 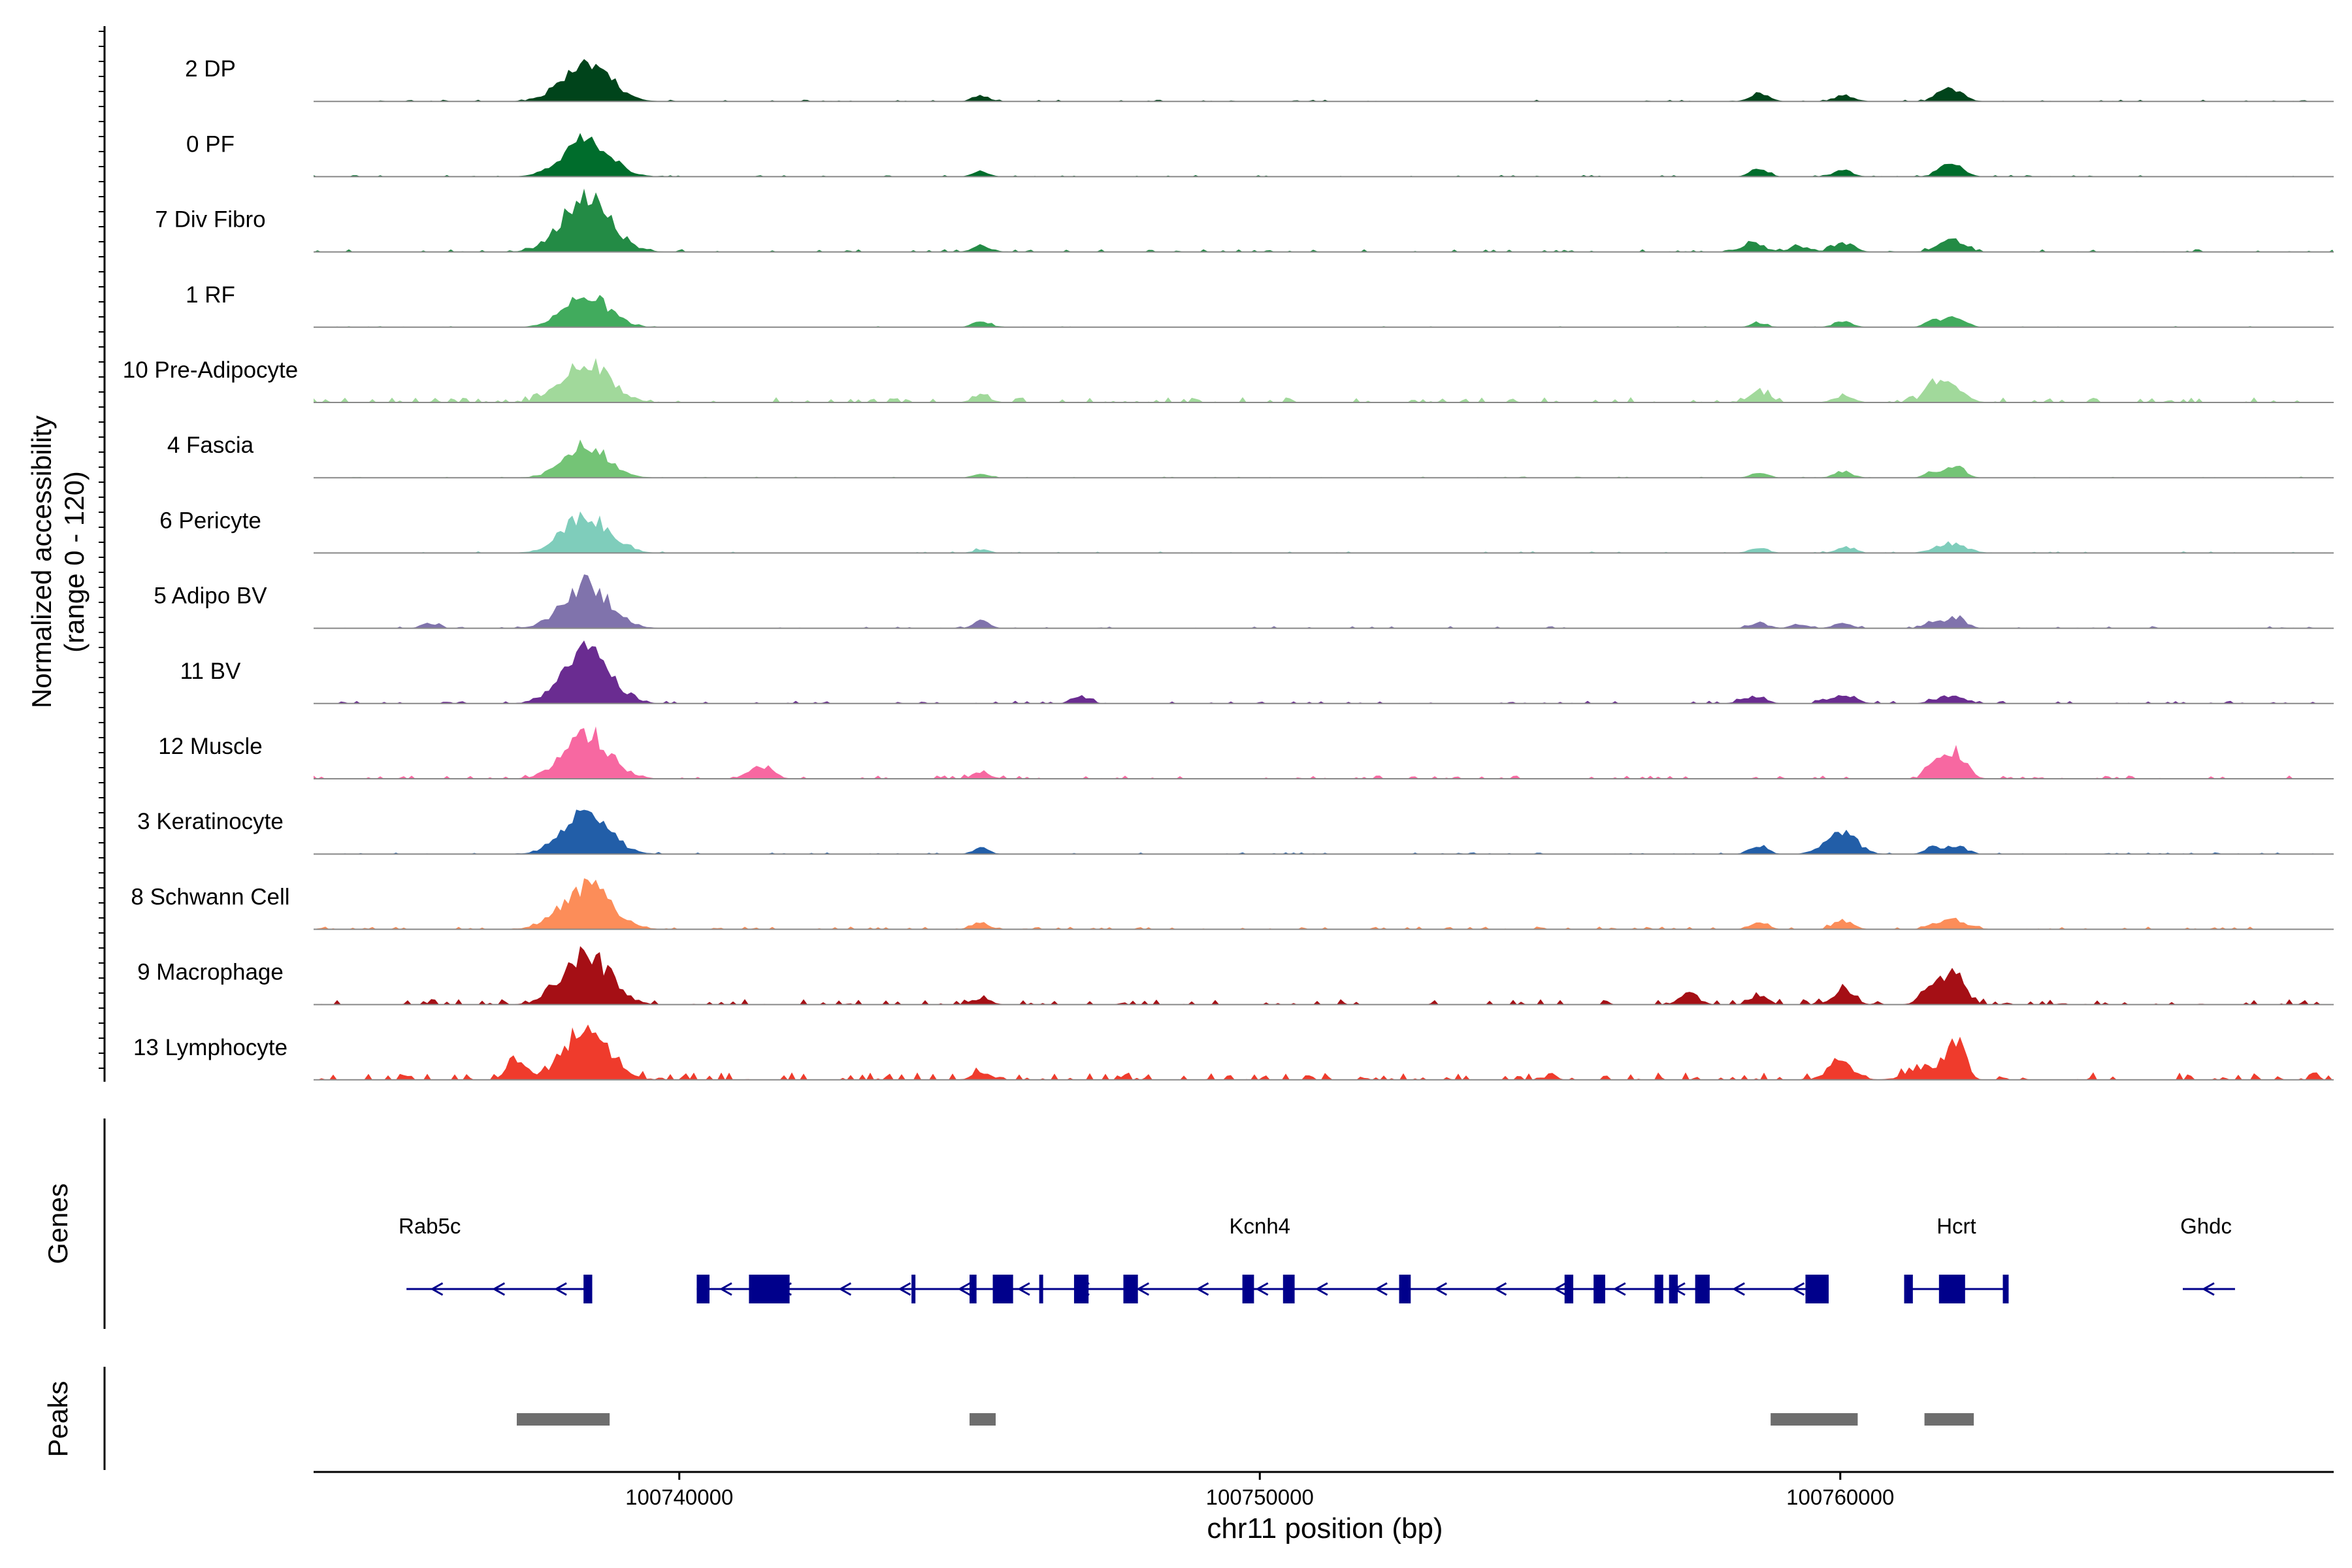 What do you see at coordinates (210, 746) in the screenshot?
I see `track-label-10: 12 Muscle` at bounding box center [210, 746].